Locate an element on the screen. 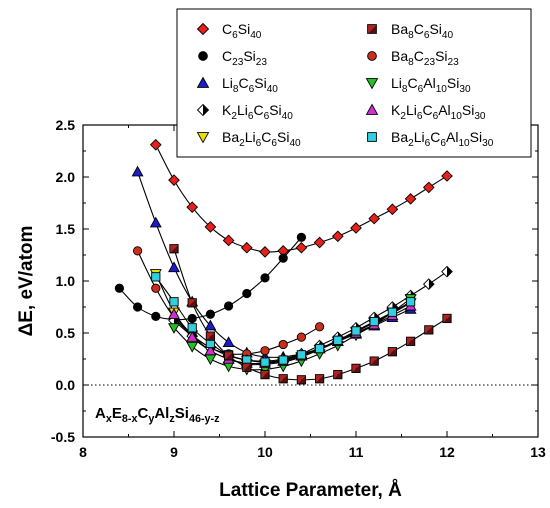 This screenshot has width=550, height=508. x-tick-label: 12 is located at coordinates (447, 452).